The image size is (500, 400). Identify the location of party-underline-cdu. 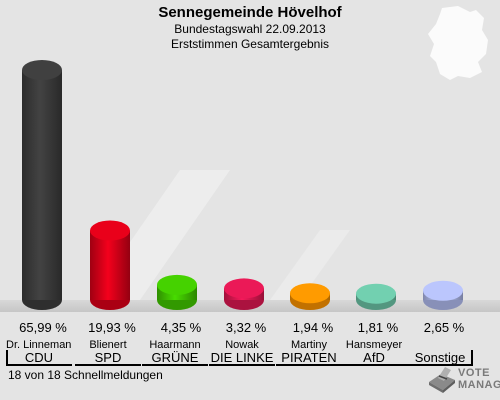
(39, 365).